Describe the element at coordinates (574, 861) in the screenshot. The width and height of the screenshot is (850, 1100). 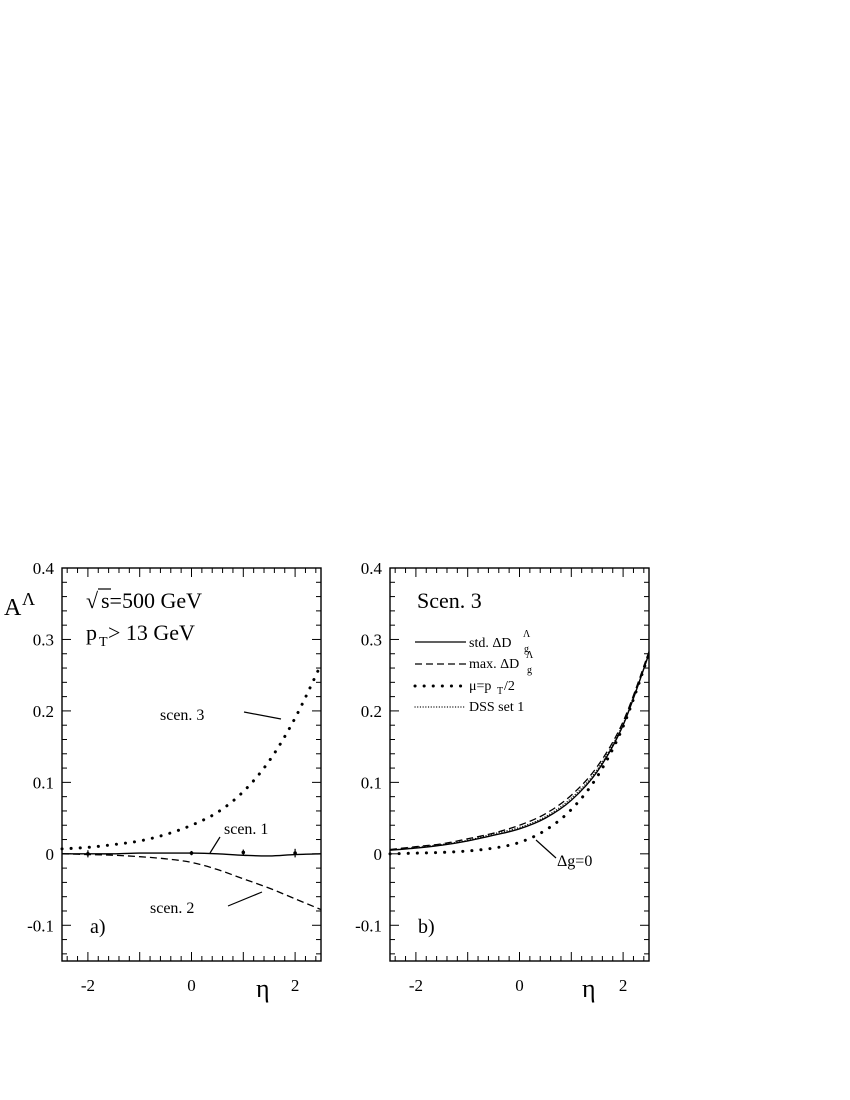
I see `dg0-label: Δg=0` at that location.